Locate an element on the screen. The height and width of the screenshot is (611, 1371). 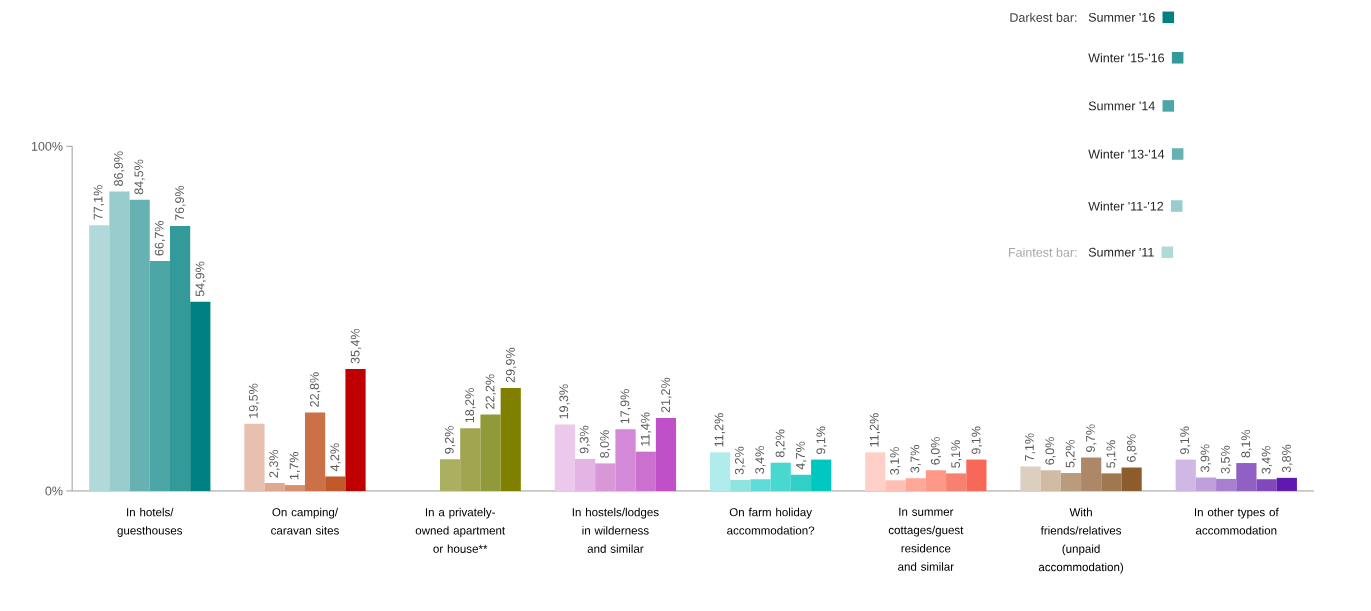
y-tick-label: 100% is located at coordinates (47, 146).